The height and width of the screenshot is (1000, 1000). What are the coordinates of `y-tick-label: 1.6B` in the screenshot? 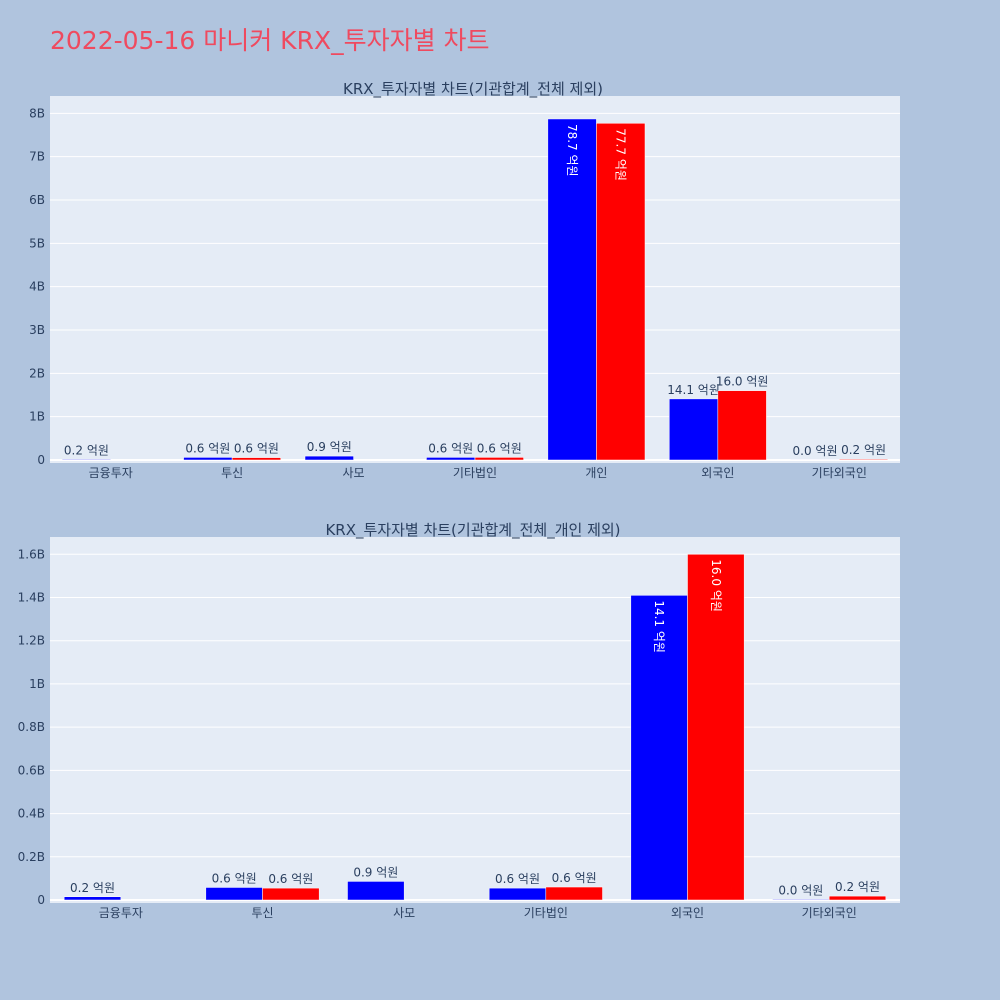 It's located at (31, 554).